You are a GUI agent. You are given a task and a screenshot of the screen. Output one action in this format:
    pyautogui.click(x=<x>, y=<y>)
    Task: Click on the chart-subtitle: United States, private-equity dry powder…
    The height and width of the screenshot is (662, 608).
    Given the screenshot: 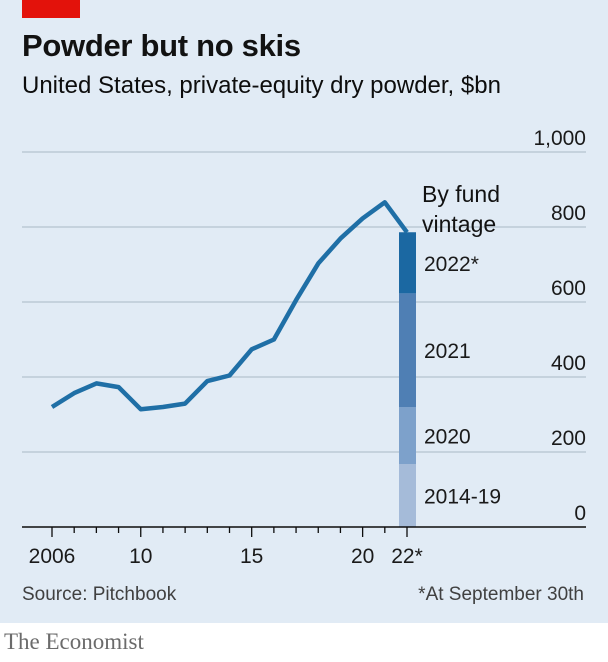 What is the action you would take?
    pyautogui.click(x=261, y=85)
    